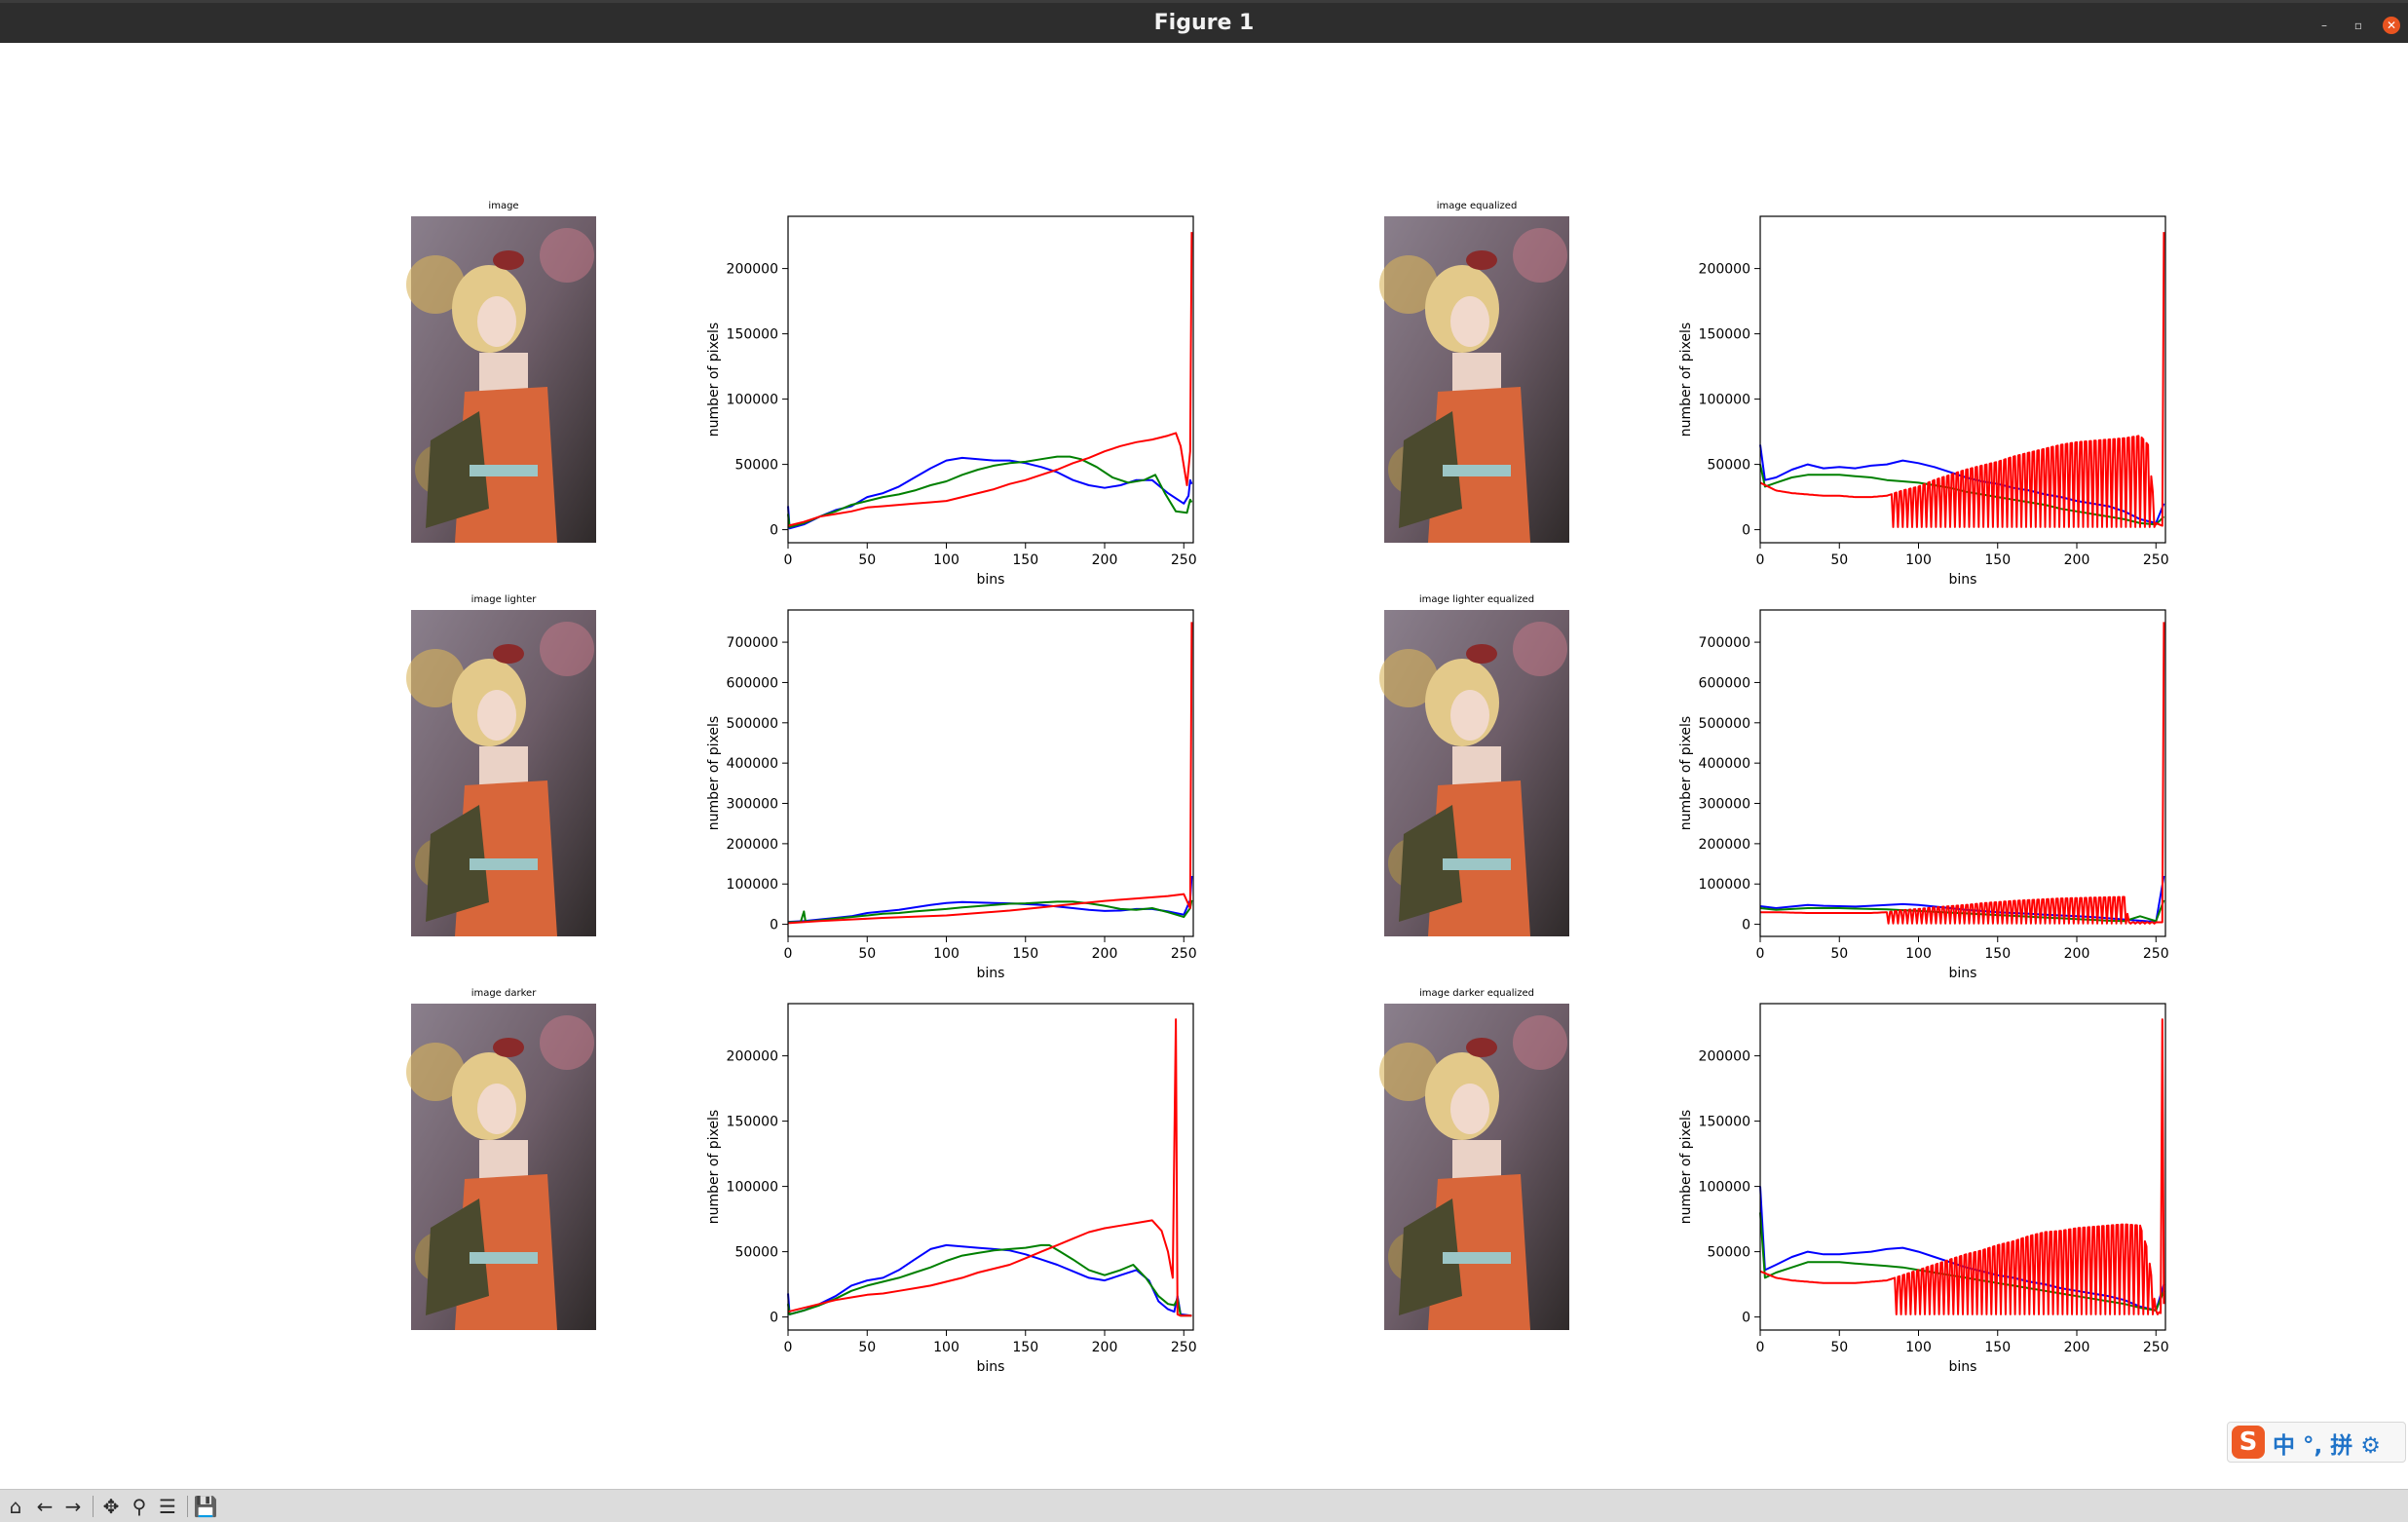 The width and height of the screenshot is (2408, 1522). Describe the element at coordinates (205, 1506) in the screenshot. I see `save-icon: 💾` at that location.